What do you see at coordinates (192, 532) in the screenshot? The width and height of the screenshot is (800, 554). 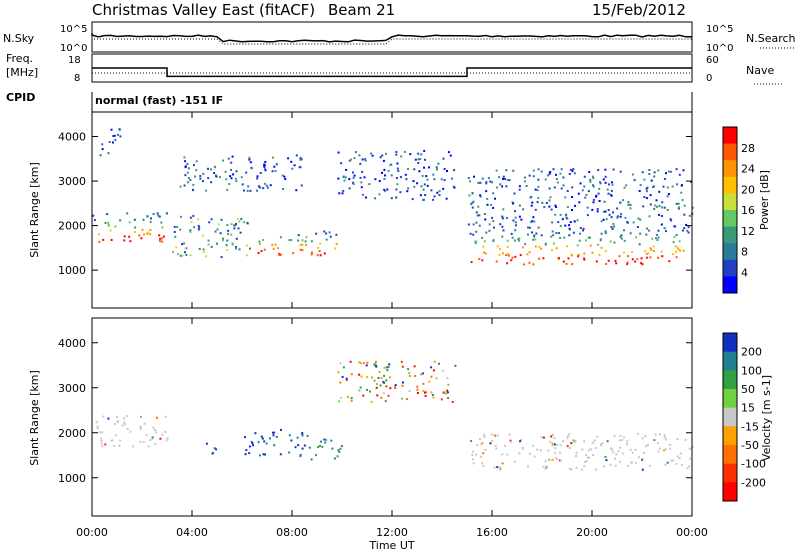 I see `x-tick-label: 04:00` at bounding box center [192, 532].